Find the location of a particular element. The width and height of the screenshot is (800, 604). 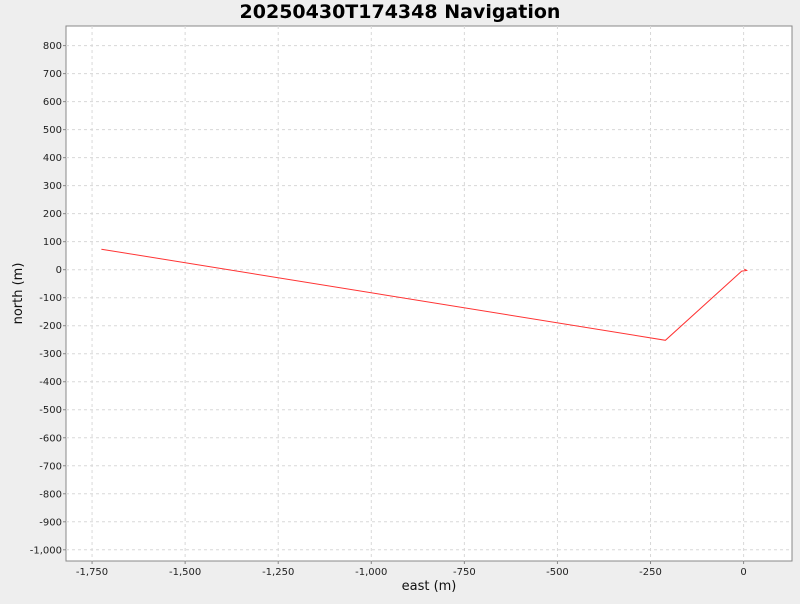

x-tick-label: 0 is located at coordinates (743, 572).